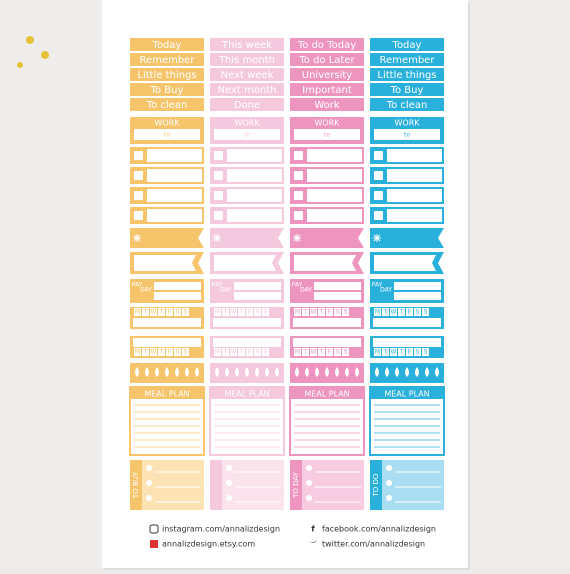 This screenshot has width=570, height=574. I want to click on twitter-icon, so click(313, 541).